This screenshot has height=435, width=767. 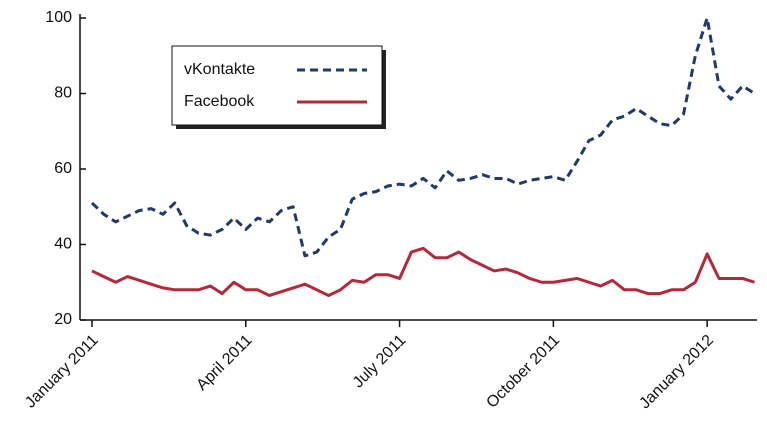 I want to click on y-tick-label: 40, so click(x=63, y=244).